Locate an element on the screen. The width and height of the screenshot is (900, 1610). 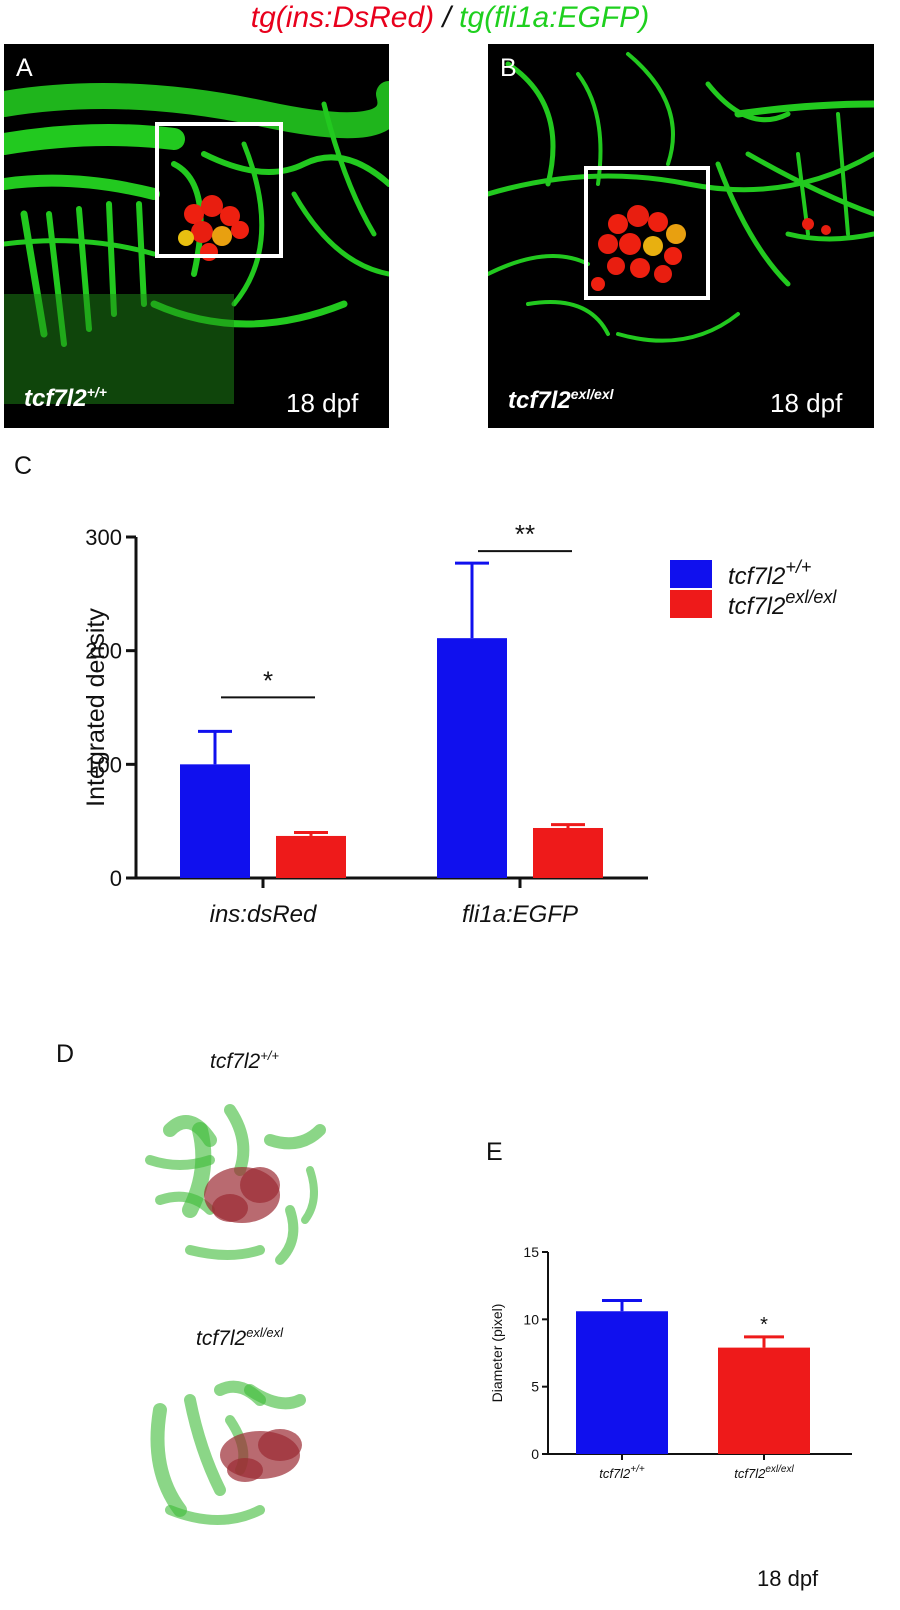
c-legend-label-mutant-sup: exl/exl is located at coordinates (811, 597).